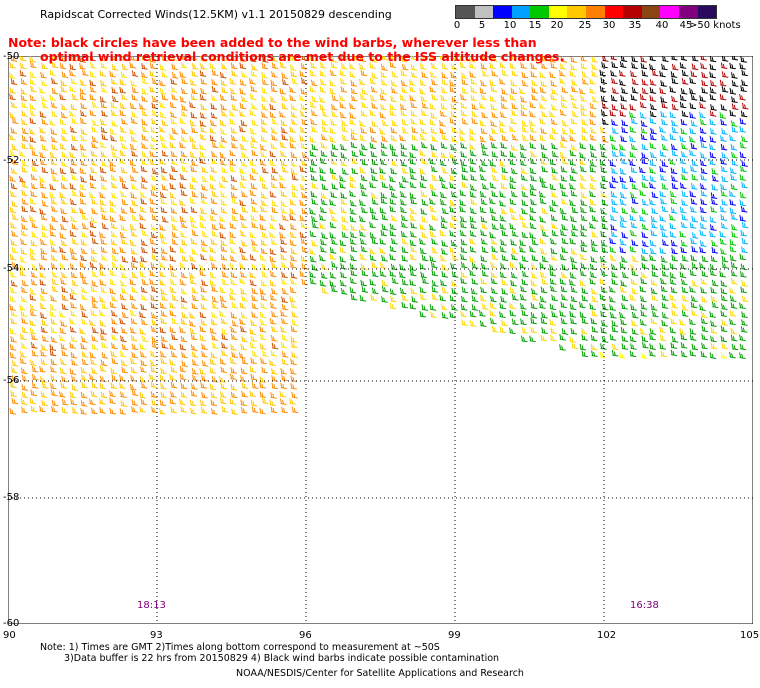  What do you see at coordinates (644, 605) in the screenshot?
I see `pass-time-label: 16:38` at bounding box center [644, 605].